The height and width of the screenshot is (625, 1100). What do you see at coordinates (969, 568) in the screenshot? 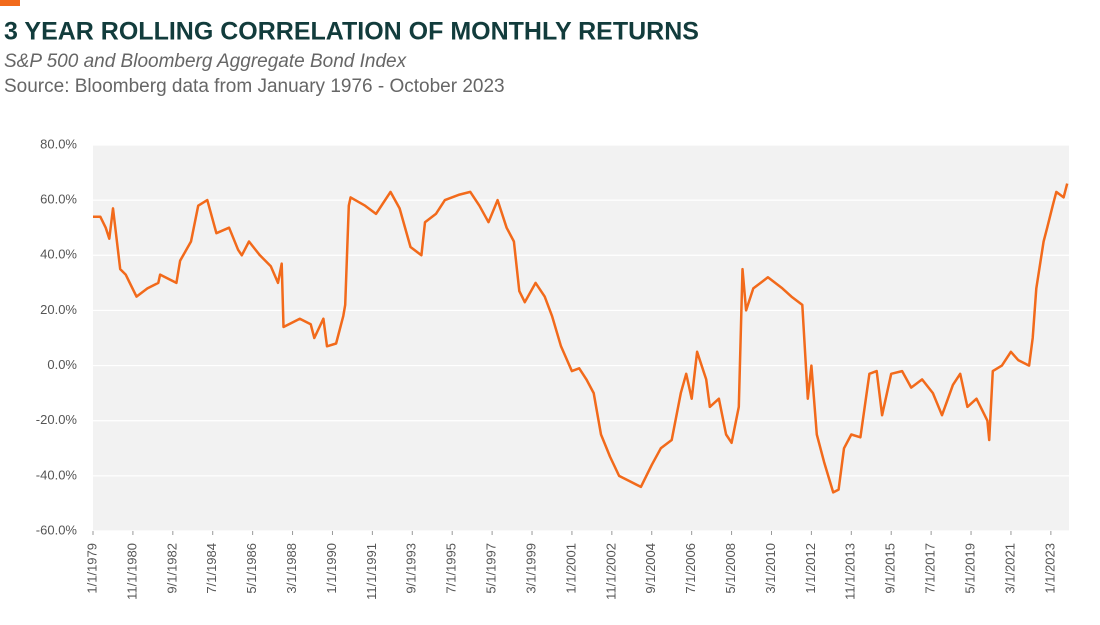
I see `x-tick-label: 5/1/2019` at bounding box center [969, 568].